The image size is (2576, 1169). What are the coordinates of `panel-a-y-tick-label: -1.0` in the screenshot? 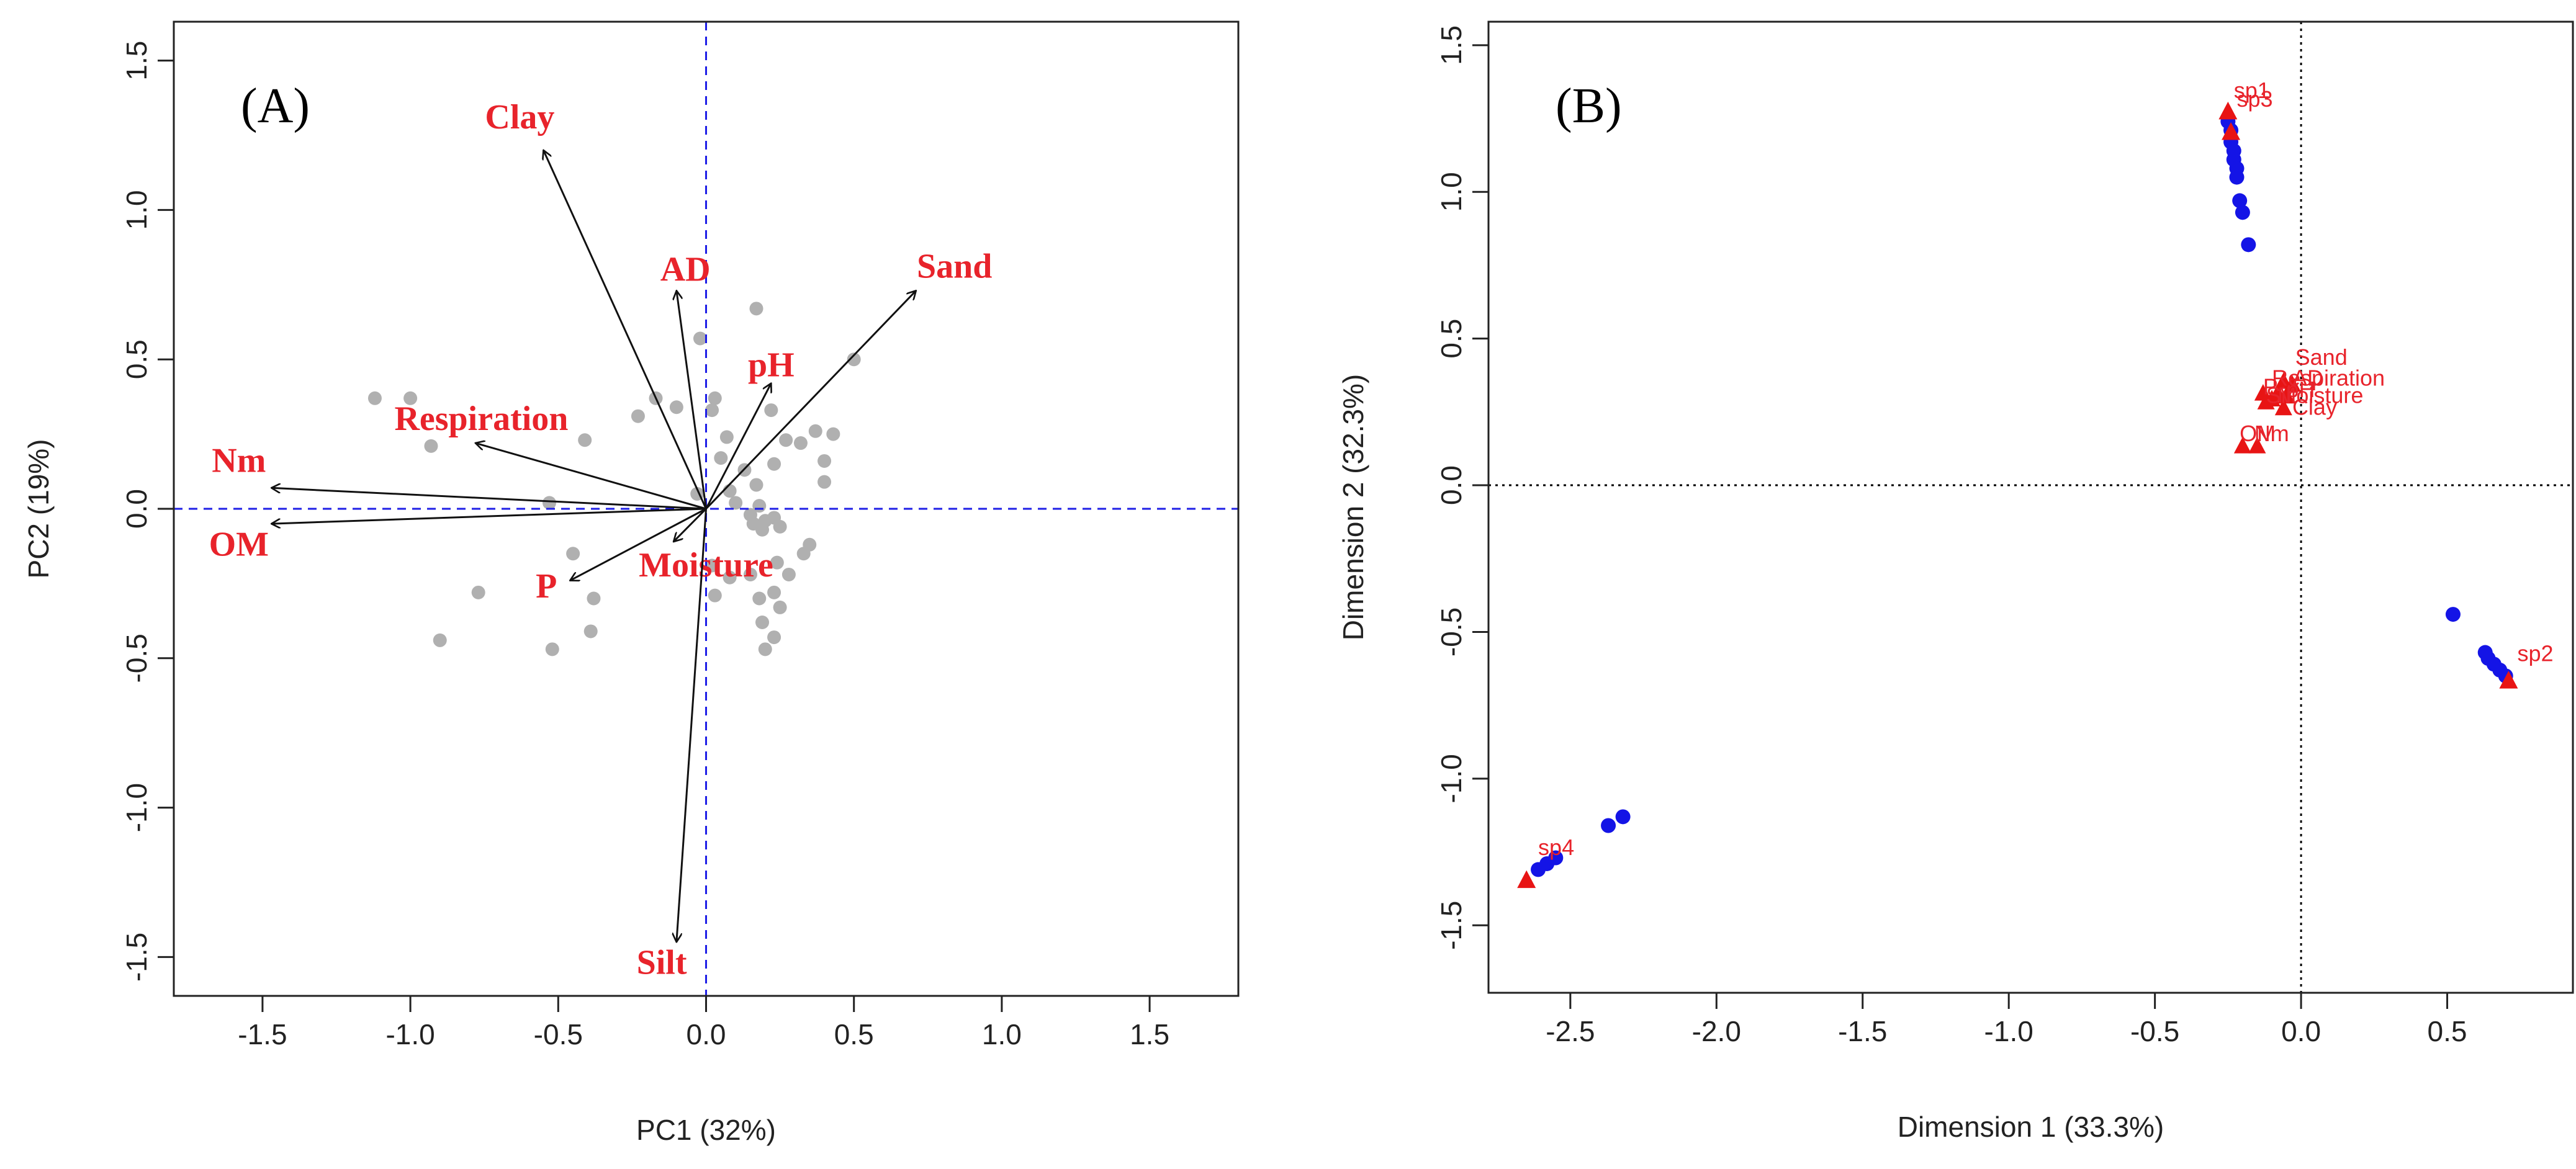 It's located at (136, 807).